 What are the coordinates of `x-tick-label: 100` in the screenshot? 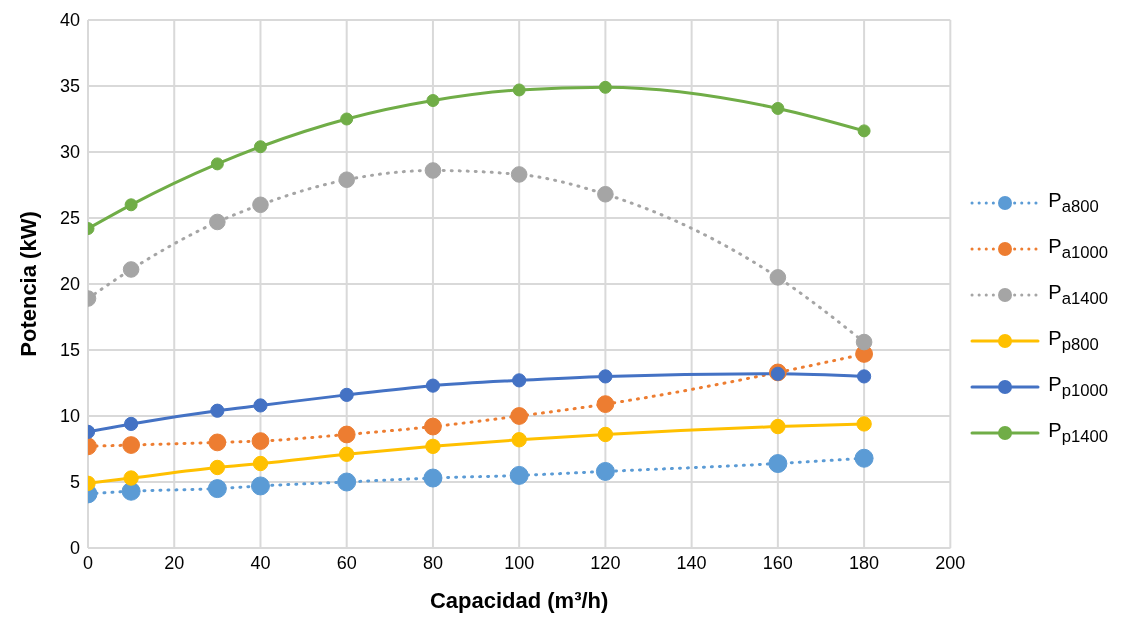 It's located at (519, 562).